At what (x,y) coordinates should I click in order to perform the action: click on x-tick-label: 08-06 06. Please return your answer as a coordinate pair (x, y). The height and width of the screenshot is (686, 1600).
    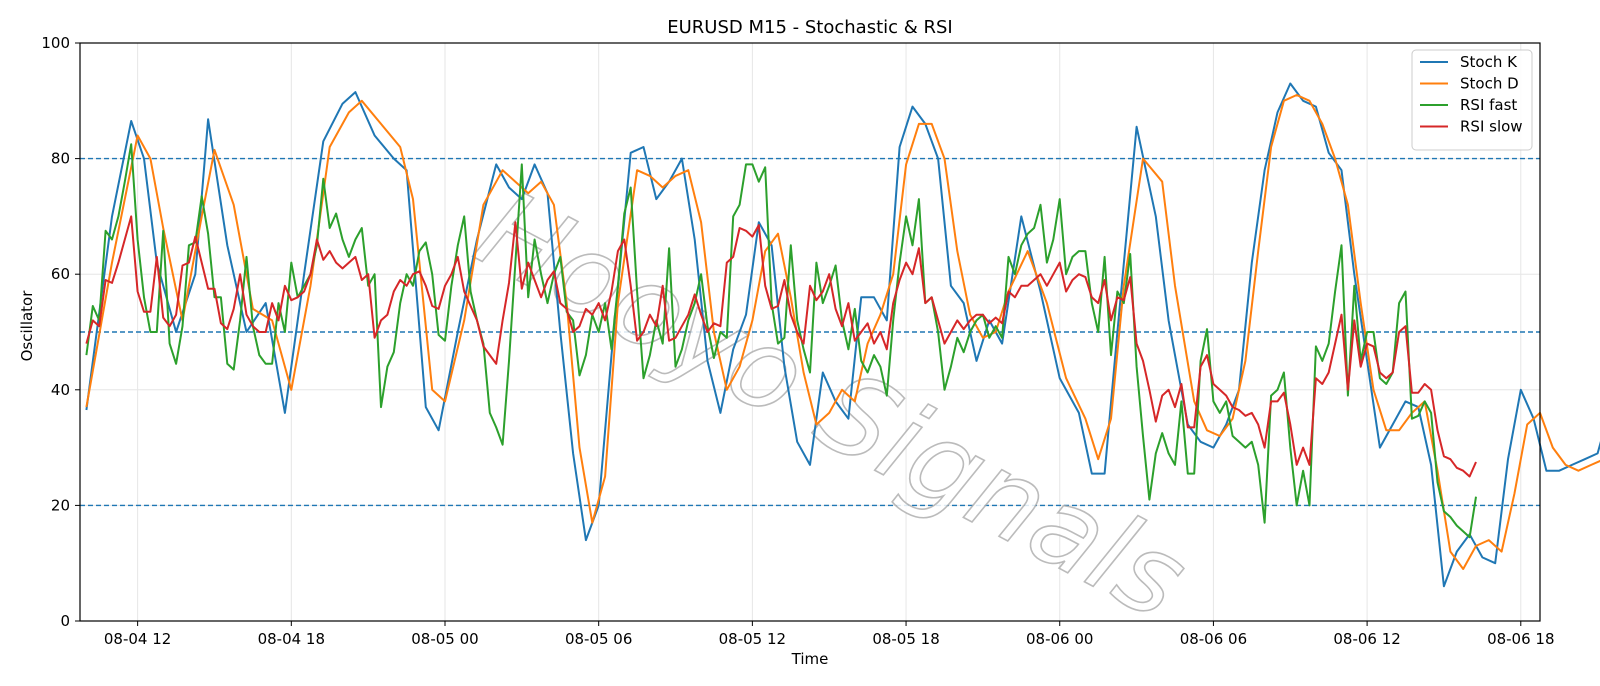
    Looking at the image, I should click on (1213, 639).